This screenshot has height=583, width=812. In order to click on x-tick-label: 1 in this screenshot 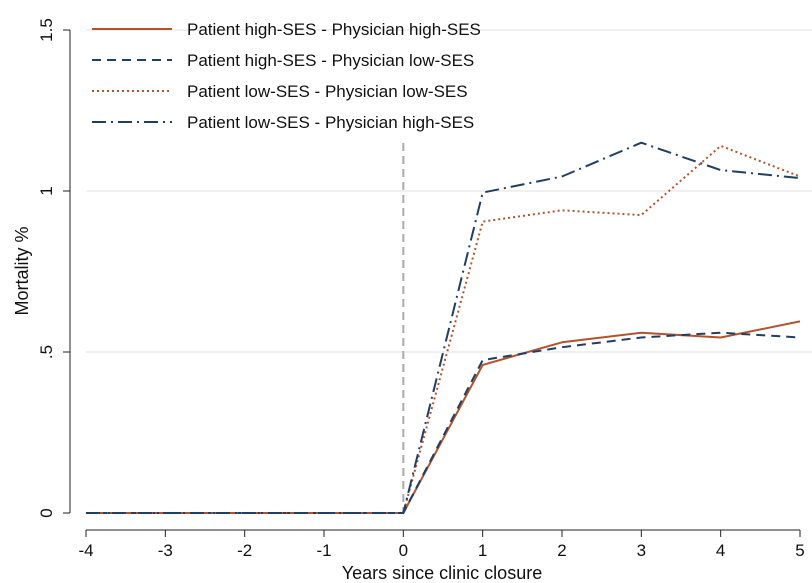, I will do `click(482, 550)`.